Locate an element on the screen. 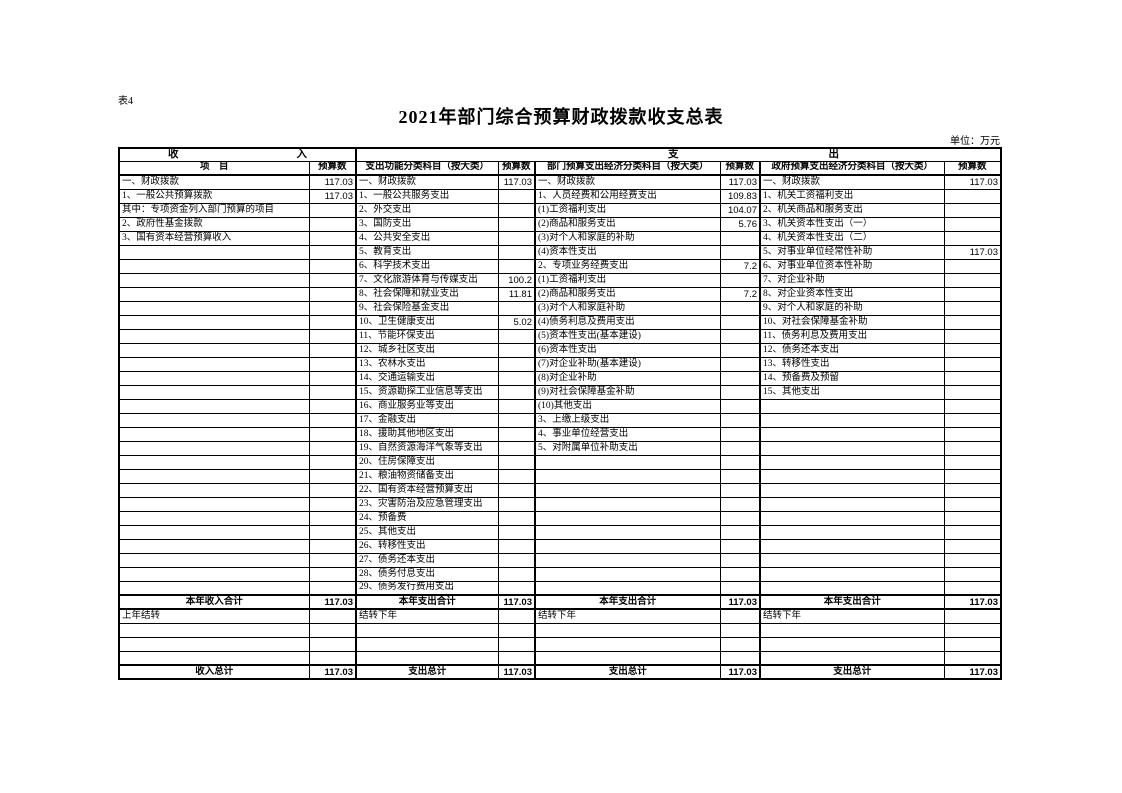  table-row: 19、自然资源海洋气象等支出 5、对附属单位补助支出 is located at coordinates (560, 448).